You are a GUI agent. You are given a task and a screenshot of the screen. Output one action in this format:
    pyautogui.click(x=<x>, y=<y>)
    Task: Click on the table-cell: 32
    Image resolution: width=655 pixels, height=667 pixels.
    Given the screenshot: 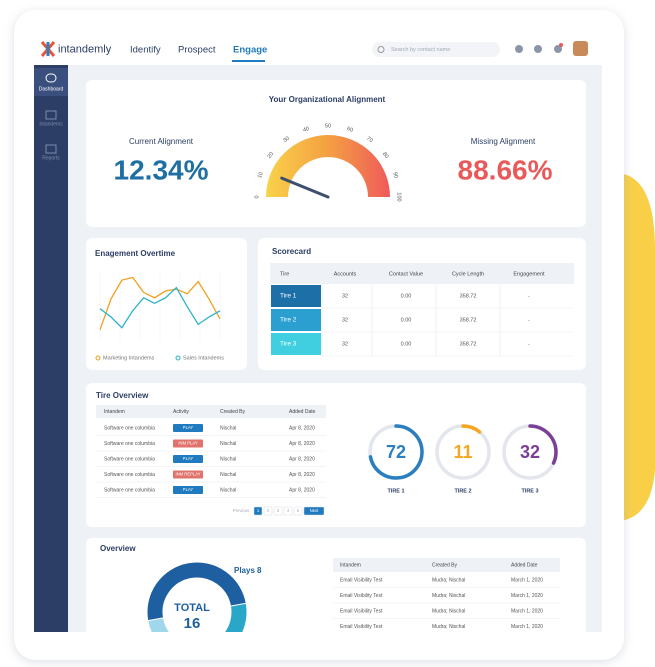 What is the action you would take?
    pyautogui.click(x=345, y=344)
    